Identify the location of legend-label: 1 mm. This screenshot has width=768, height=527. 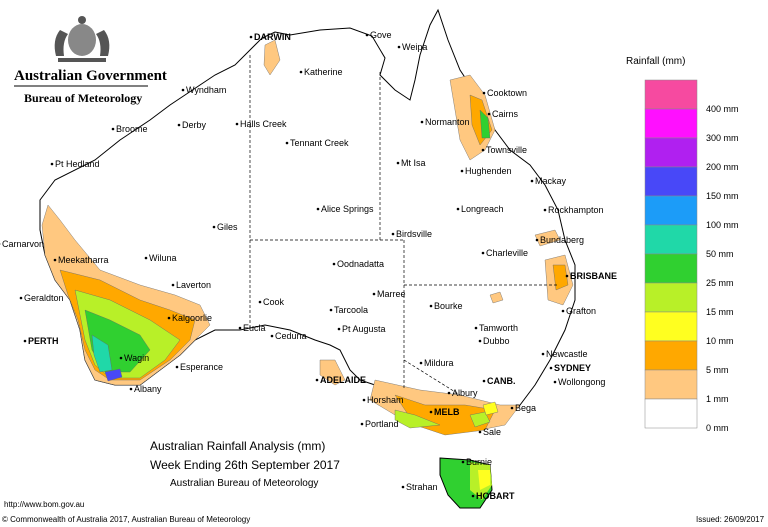
(717, 399).